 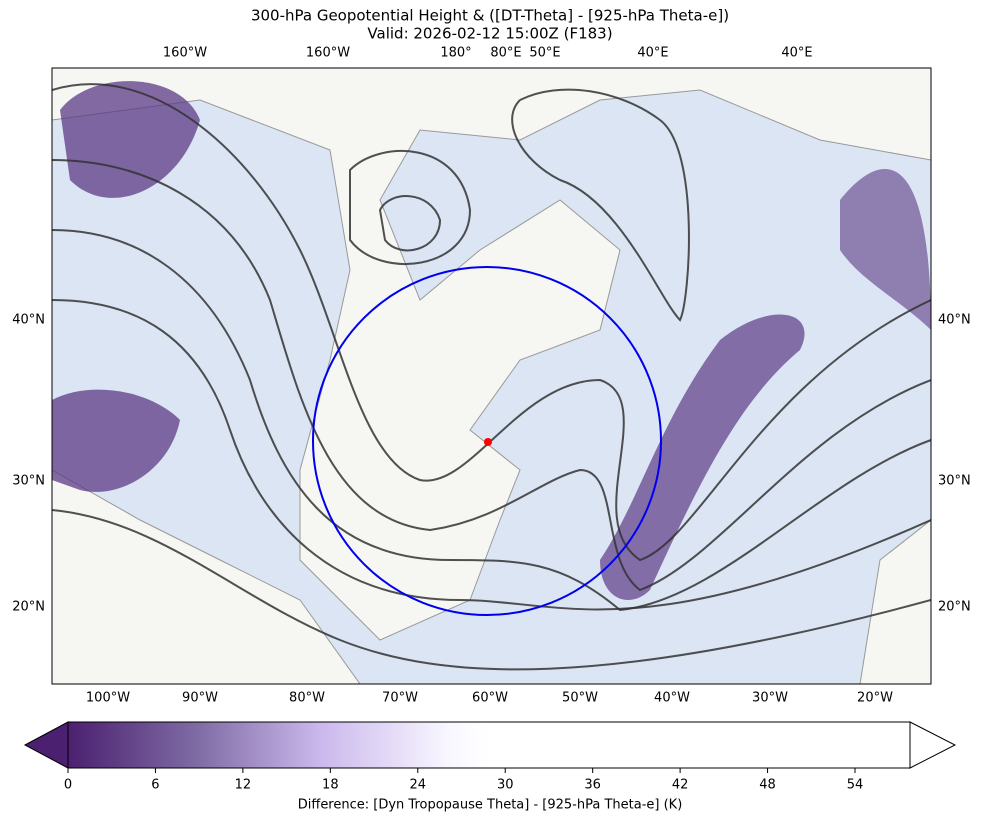 What do you see at coordinates (463, 780) in the screenshot?
I see `colorbar-ticks: 0 6 12 18 24 30 36 42 48 54` at bounding box center [463, 780].